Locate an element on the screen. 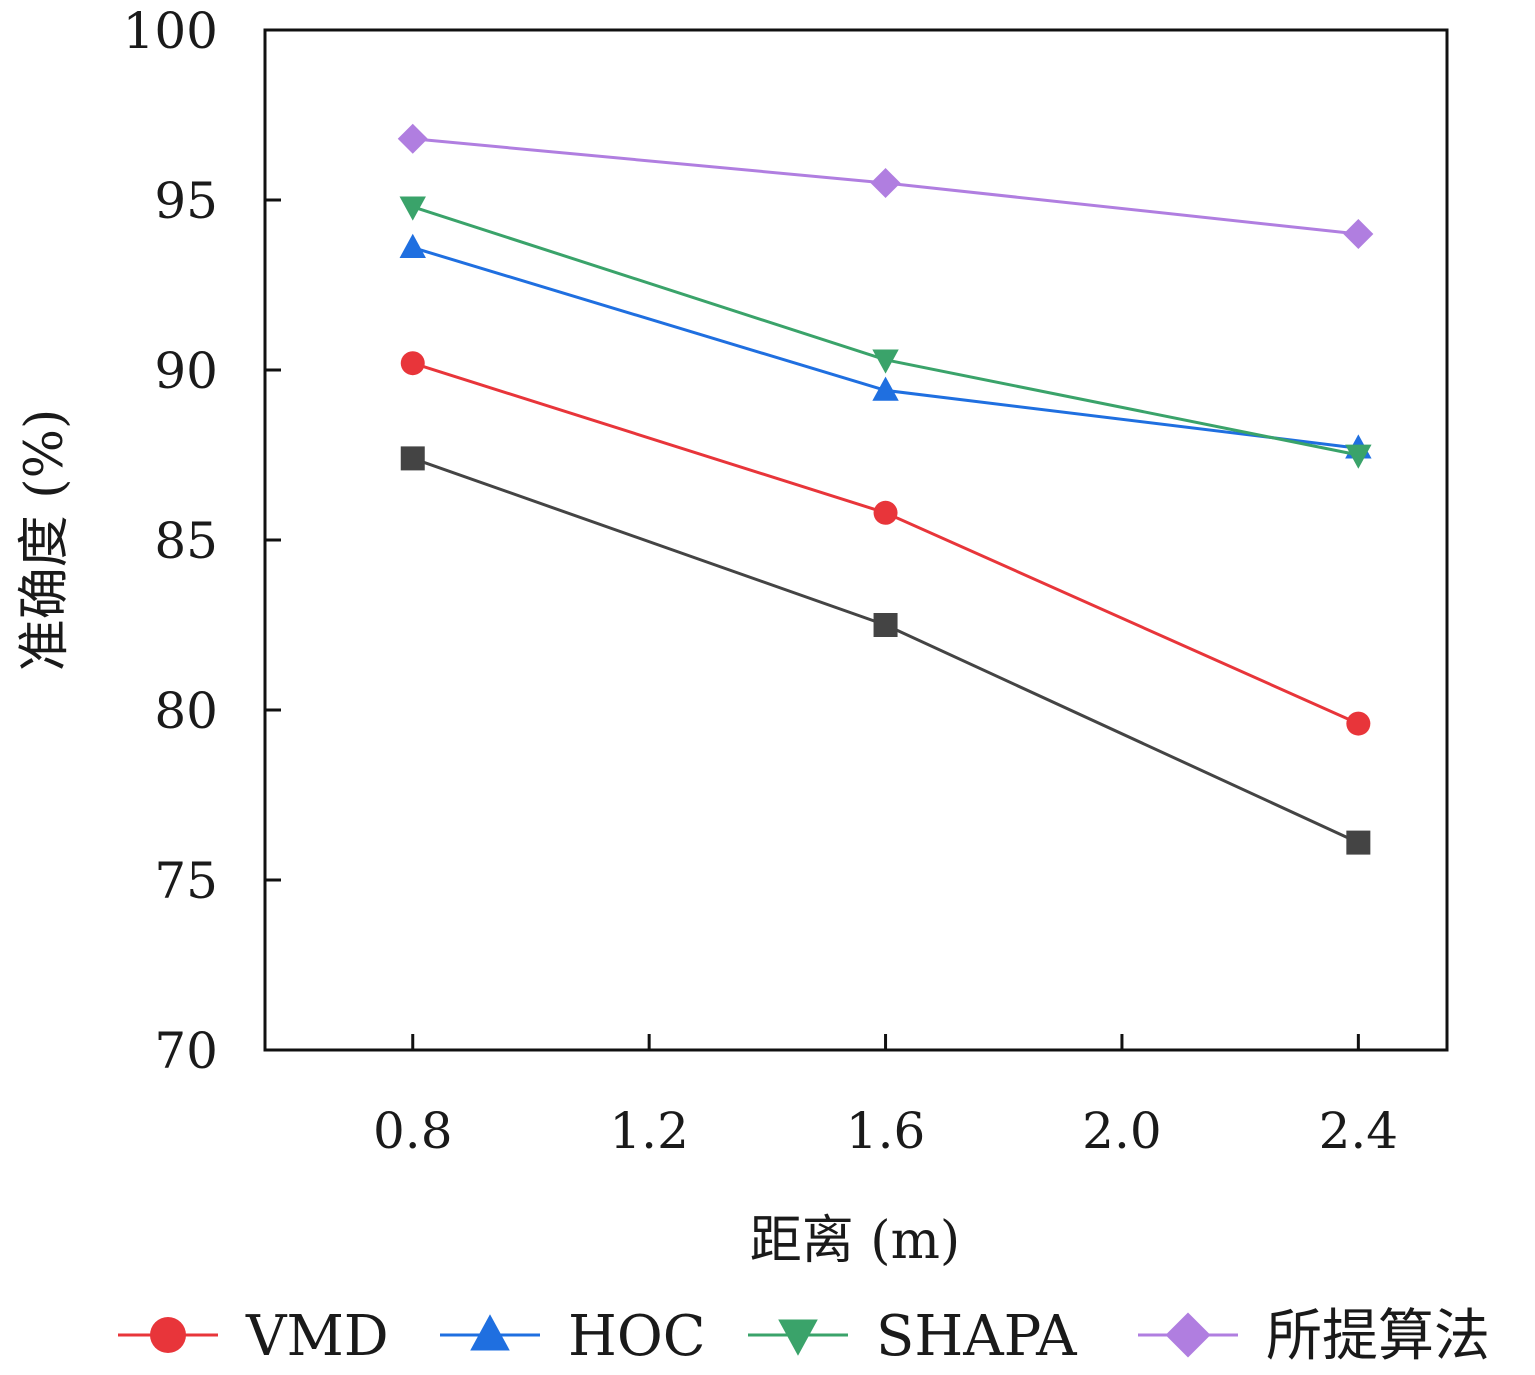 The width and height of the screenshot is (1535, 1375). series-HOC is located at coordinates (885, 346).